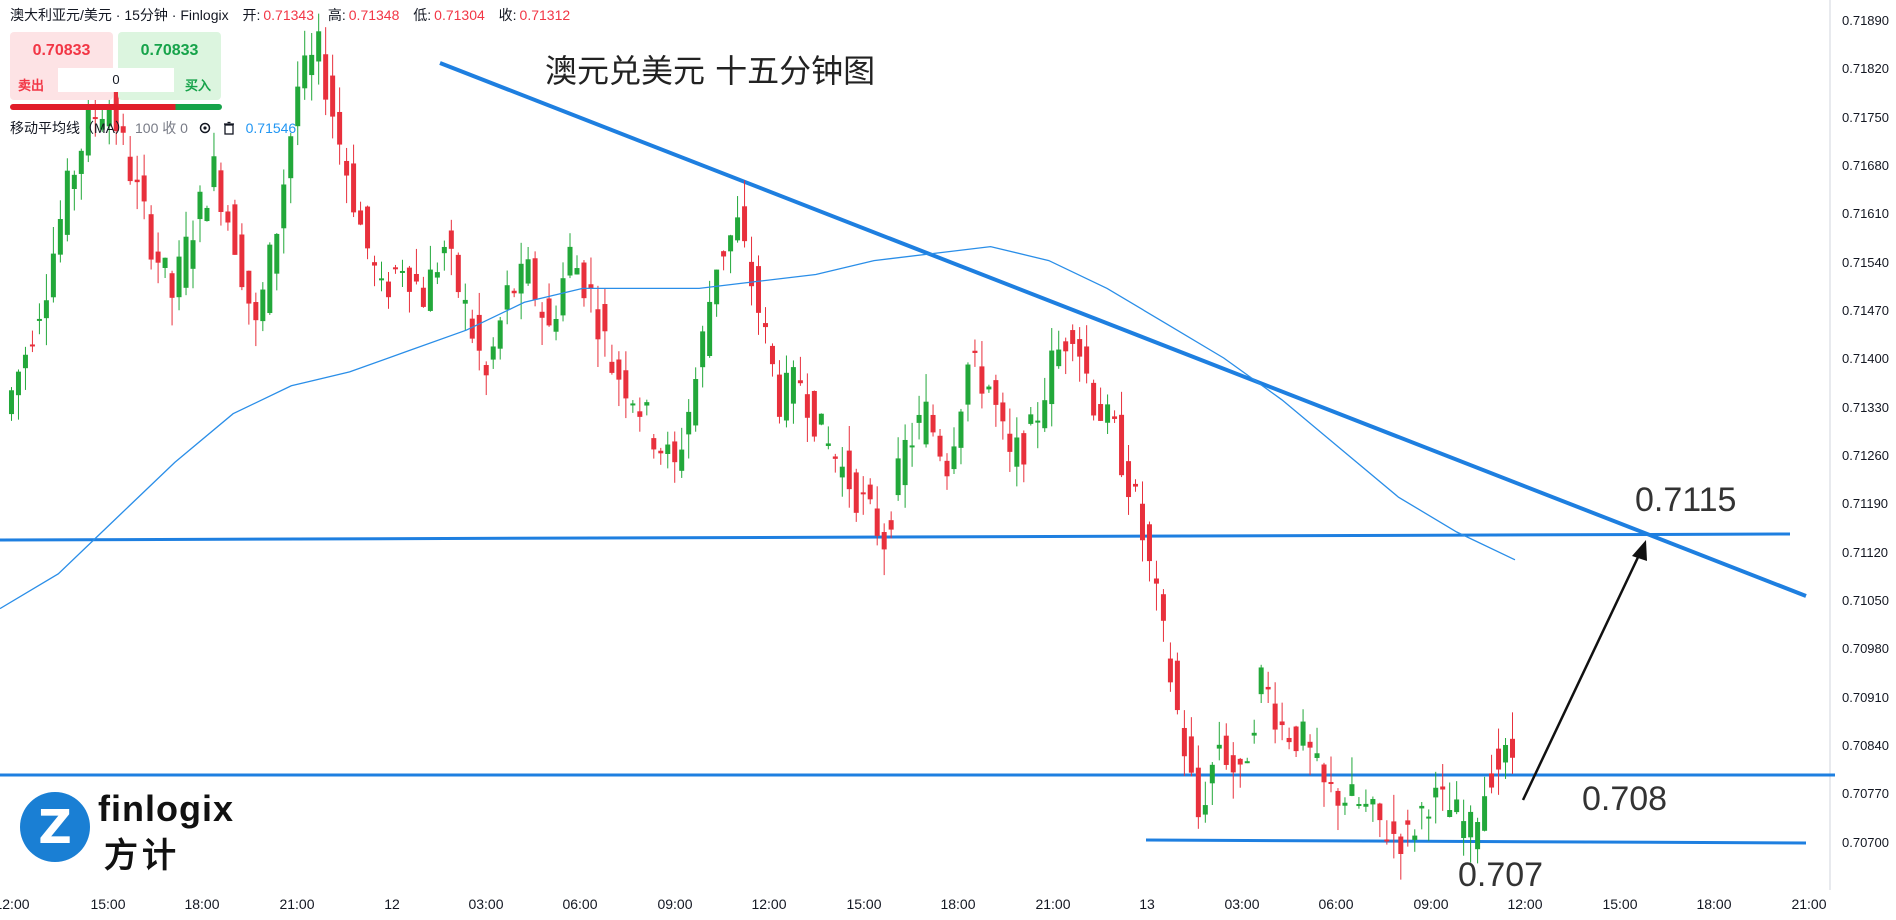 The image size is (1896, 920). Describe the element at coordinates (133, 831) in the screenshot. I see `finlogix-logo: Z finlogix 方计` at that location.